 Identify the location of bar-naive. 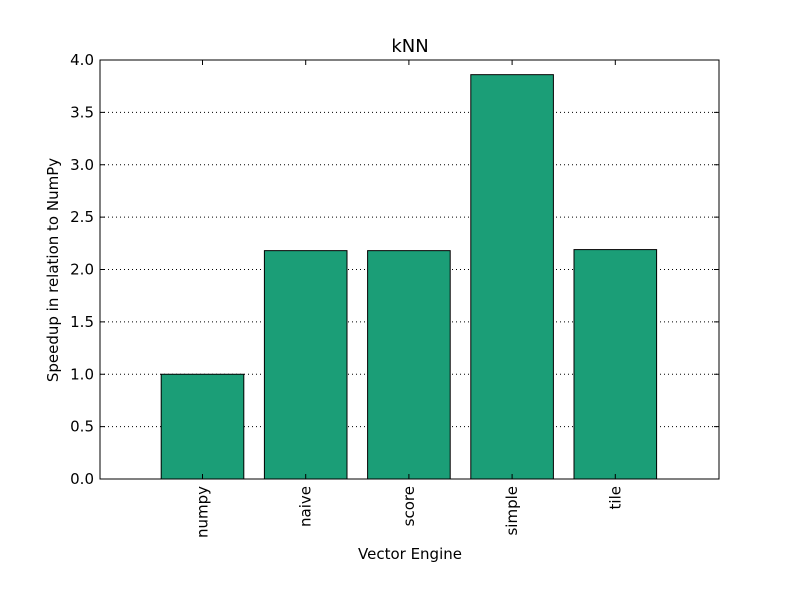
(305, 365).